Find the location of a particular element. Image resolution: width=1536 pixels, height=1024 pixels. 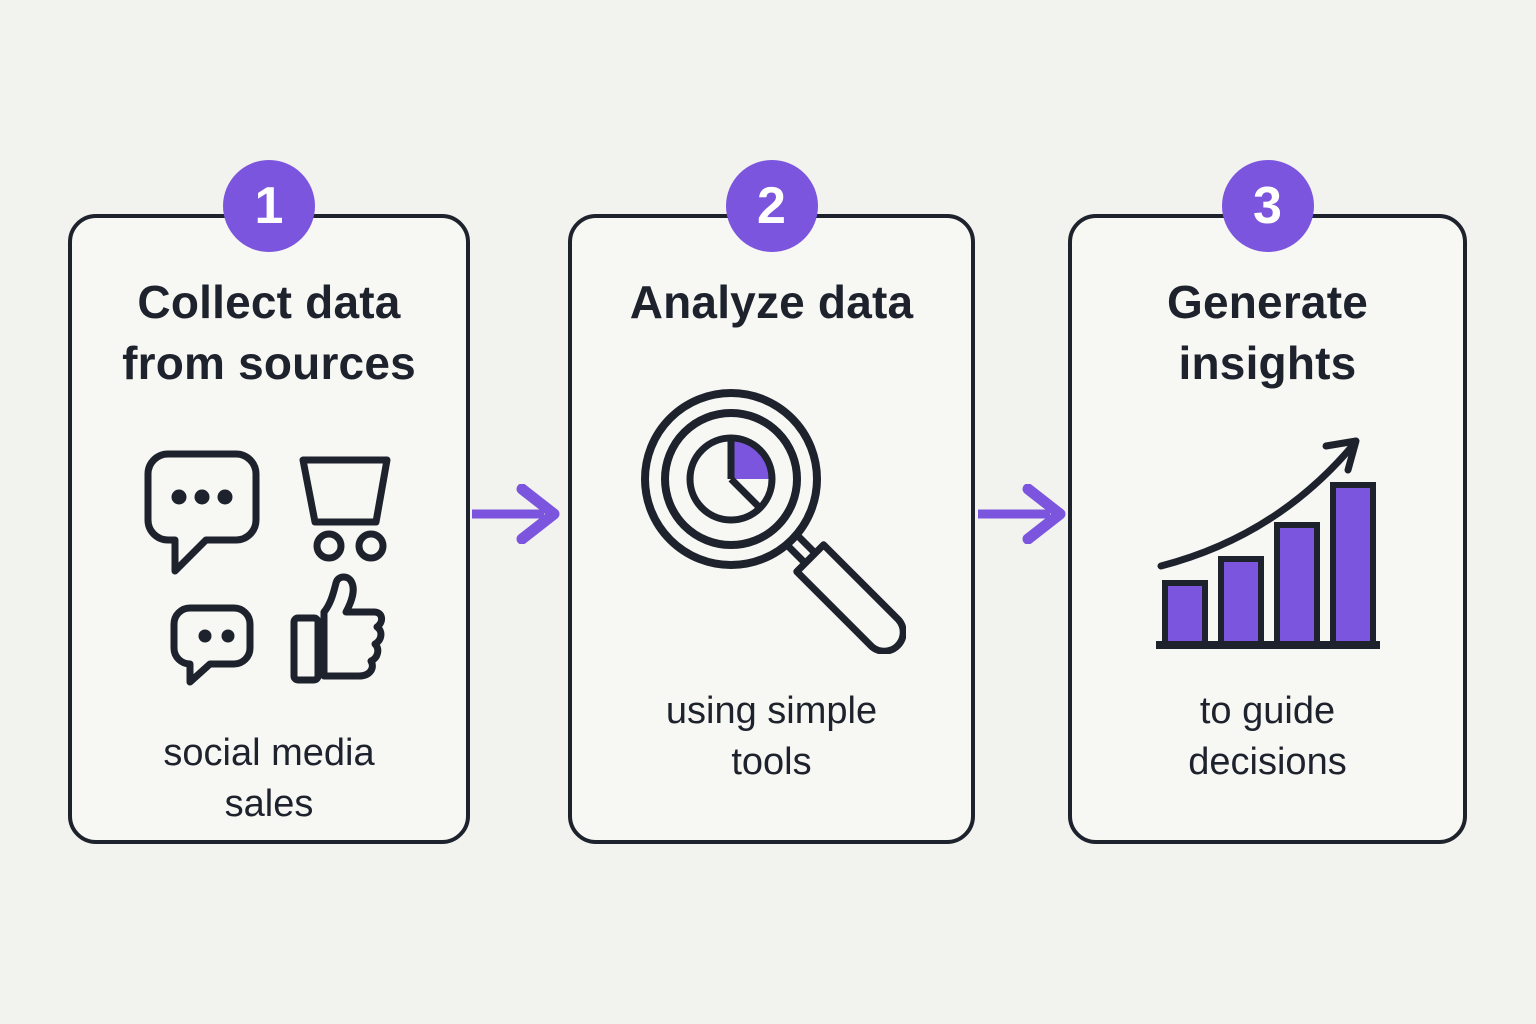

step-2-icons is located at coordinates (771, 520).